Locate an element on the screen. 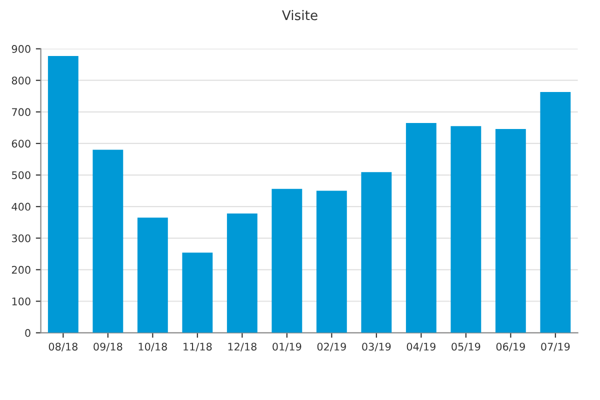 The image size is (600, 400). x-tick-label: 12/18 is located at coordinates (242, 347).